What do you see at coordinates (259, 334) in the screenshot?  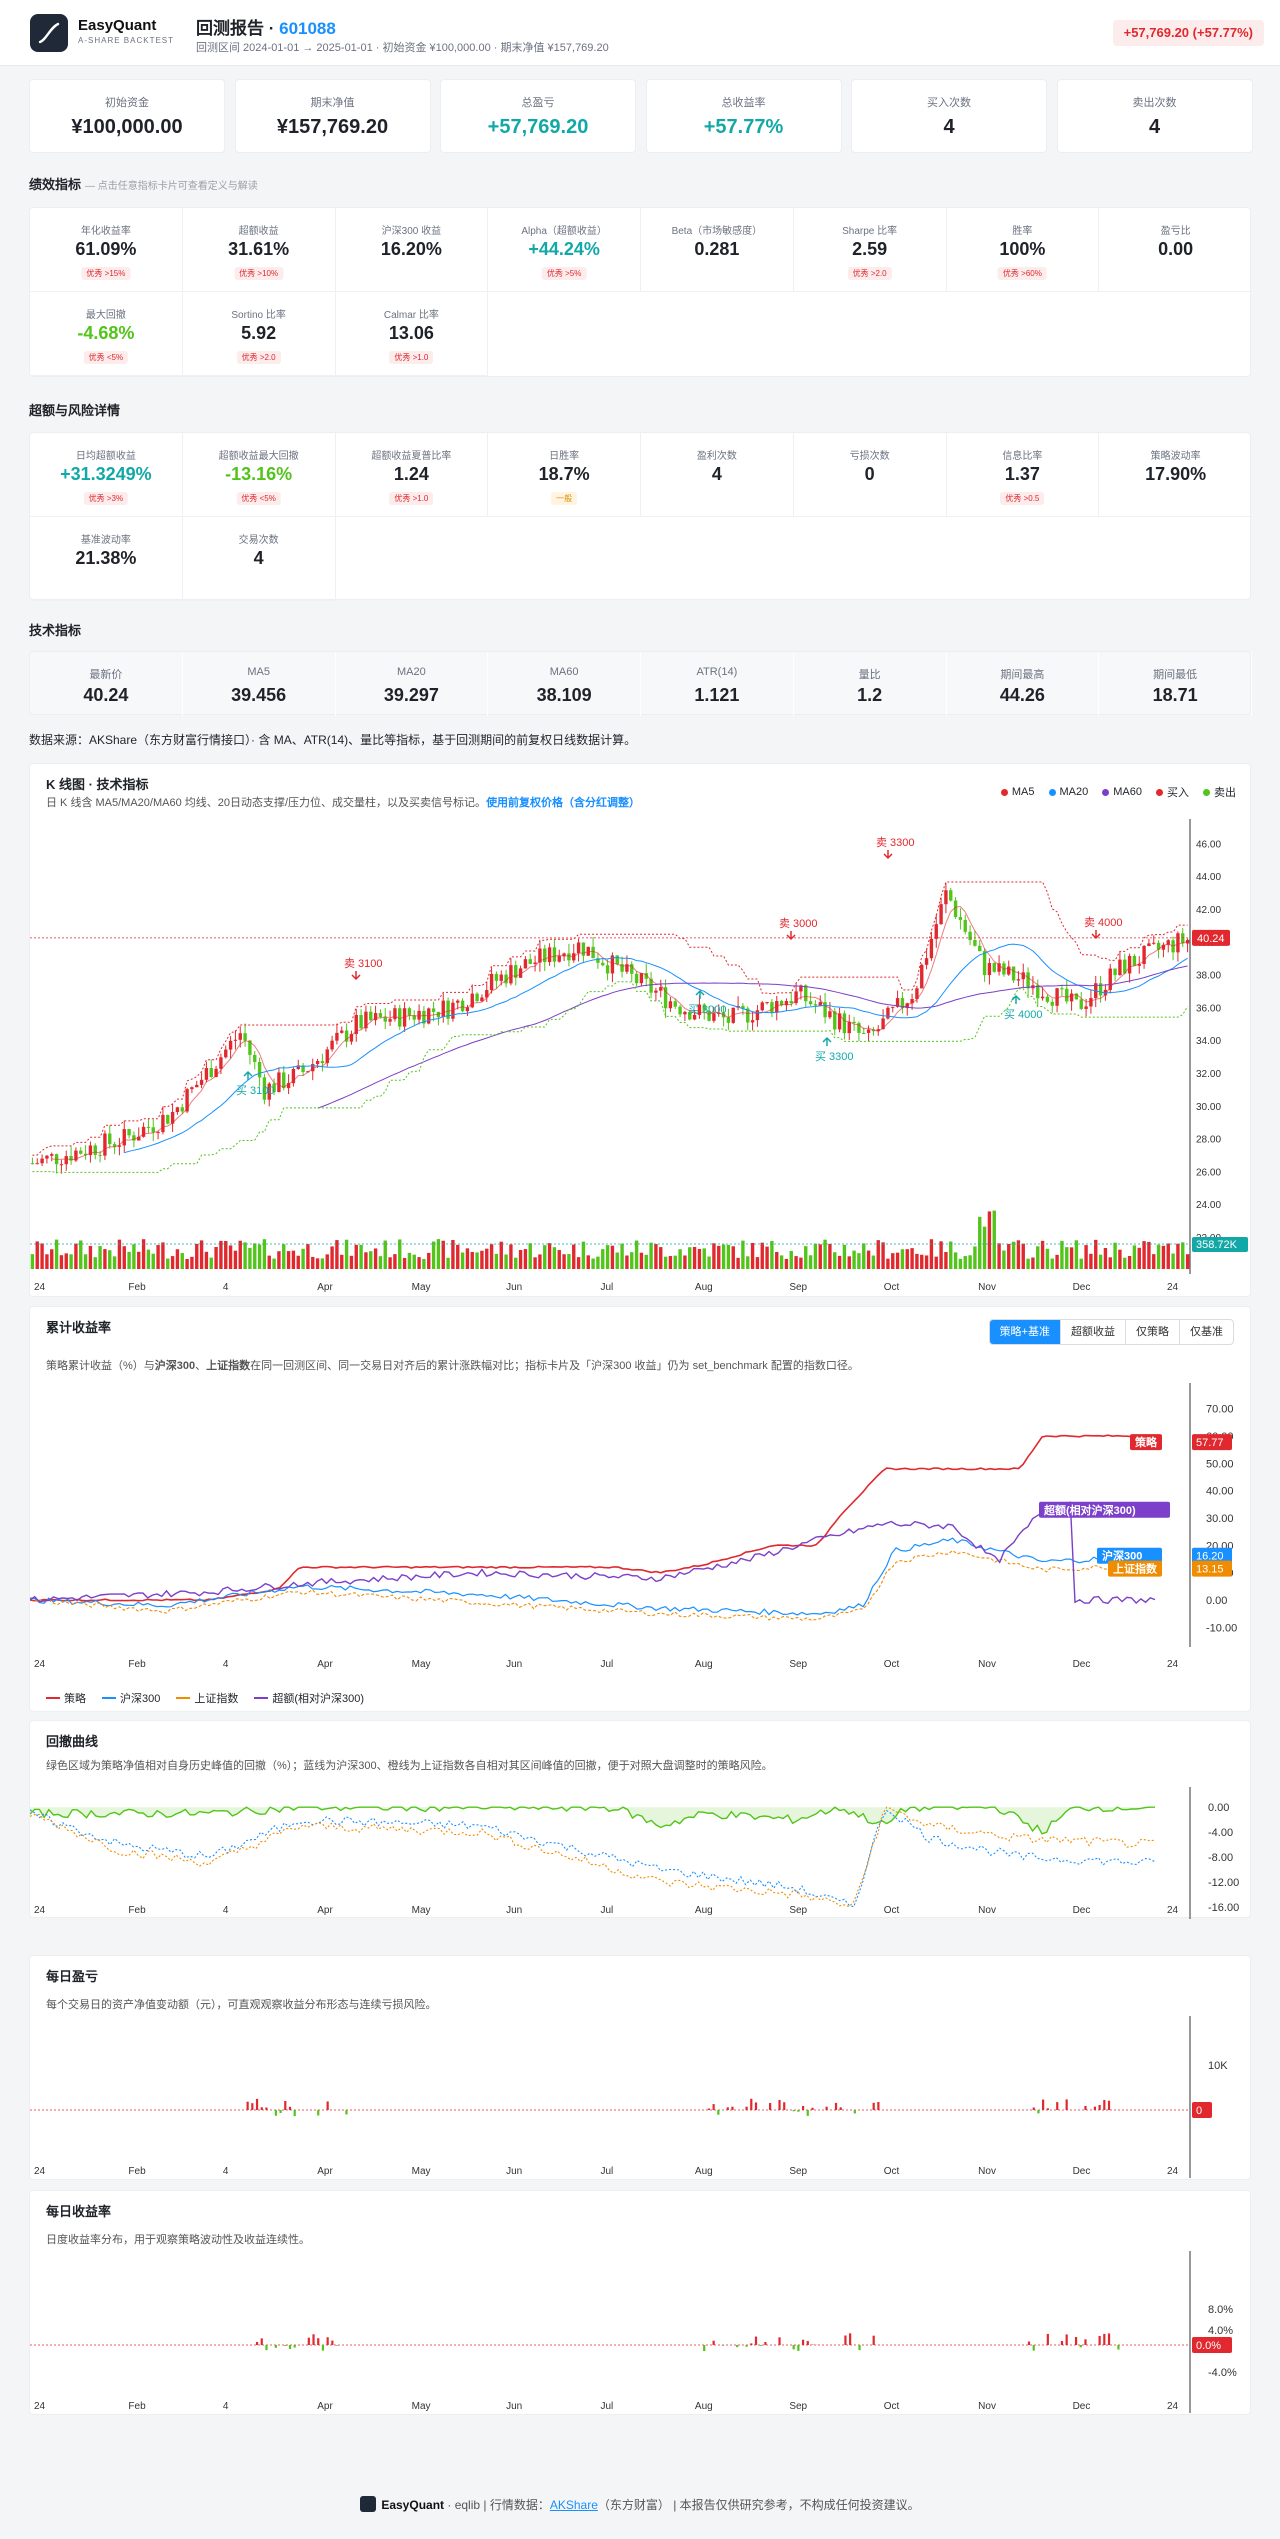 I see `perf-metric-card: Sortino 比率 5.92 优秀 >2.0` at bounding box center [259, 334].